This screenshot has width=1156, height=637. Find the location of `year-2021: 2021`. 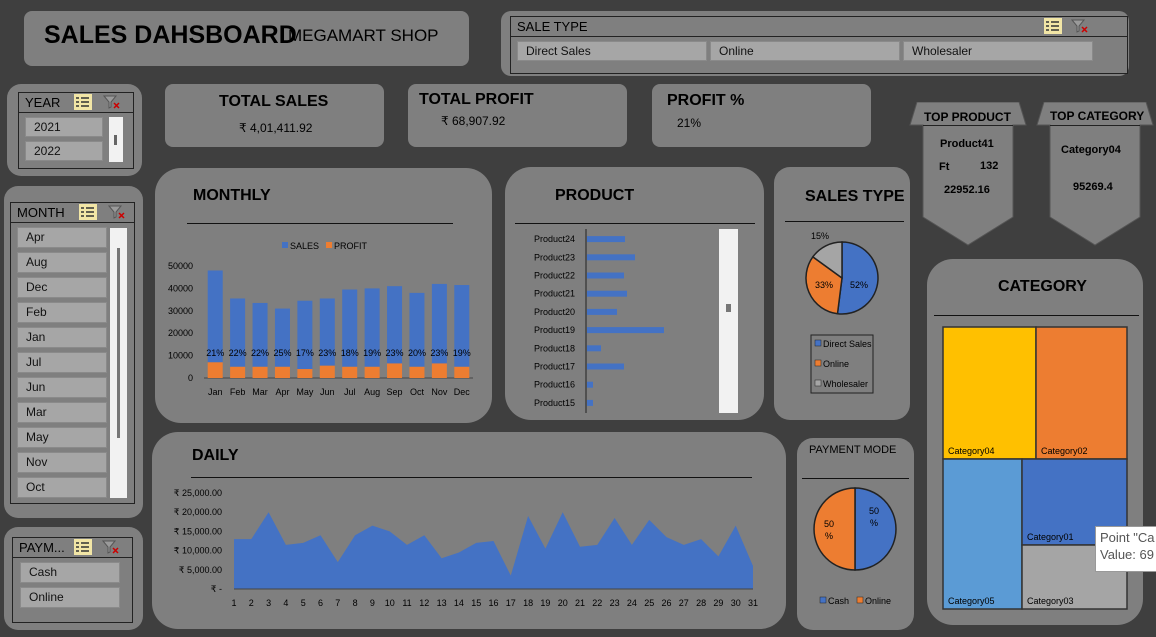

year-2021: 2021 is located at coordinates (64, 127).